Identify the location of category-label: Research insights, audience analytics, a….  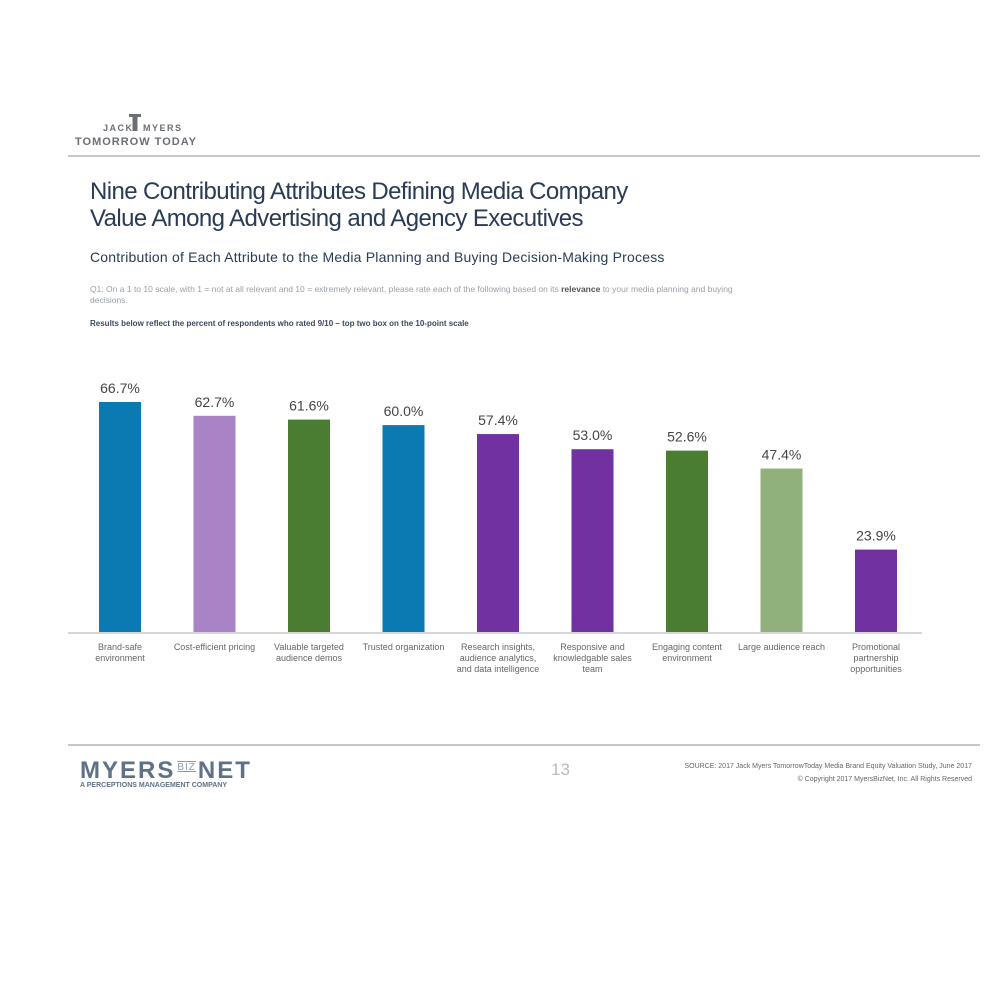
(498, 658).